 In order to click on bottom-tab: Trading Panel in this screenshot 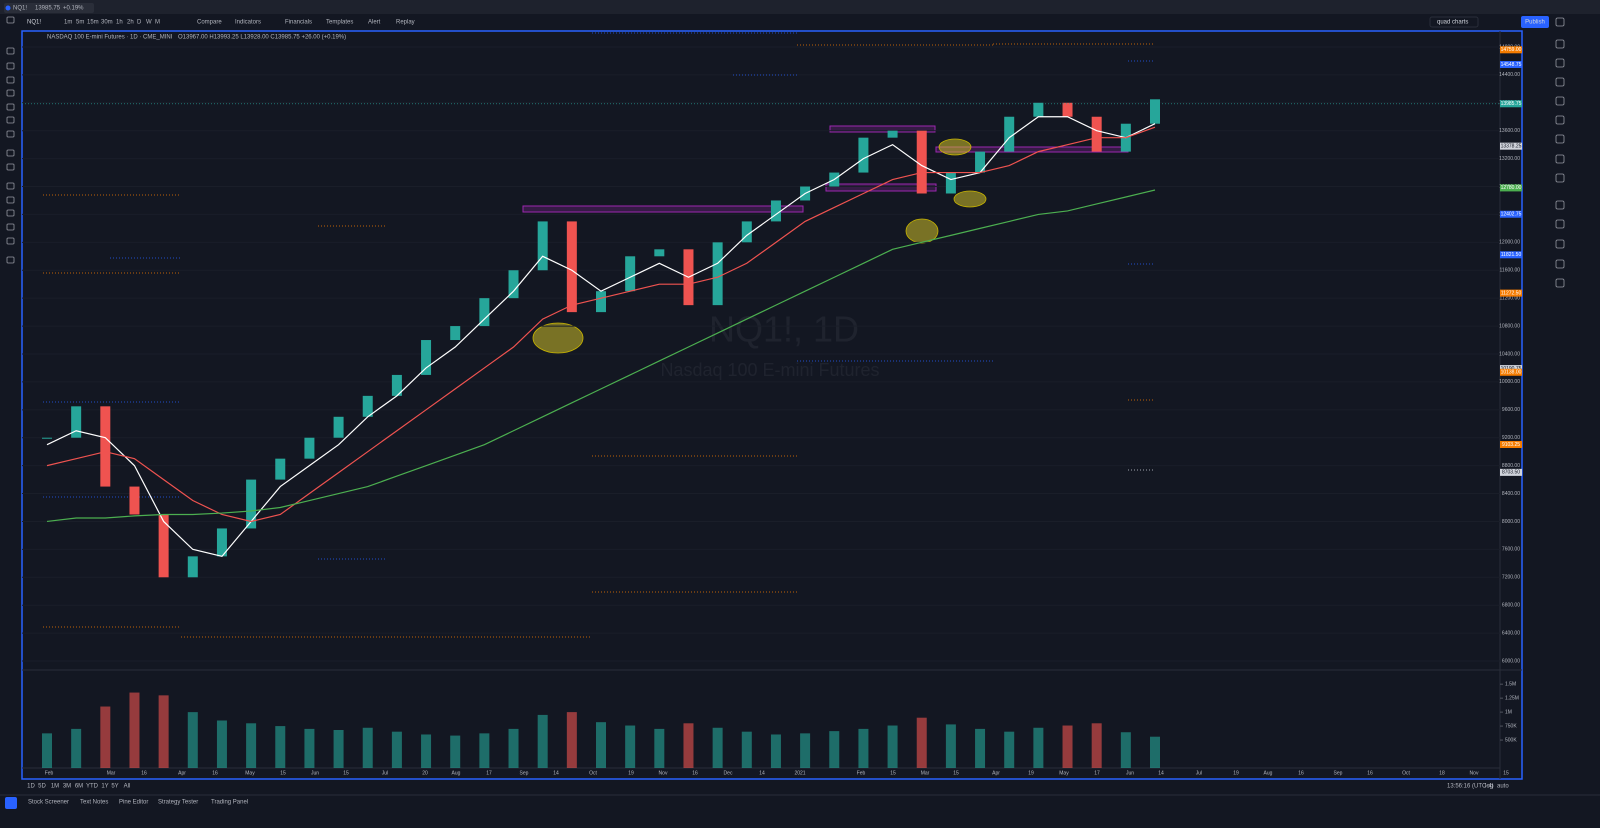, I will do `click(229, 803)`.